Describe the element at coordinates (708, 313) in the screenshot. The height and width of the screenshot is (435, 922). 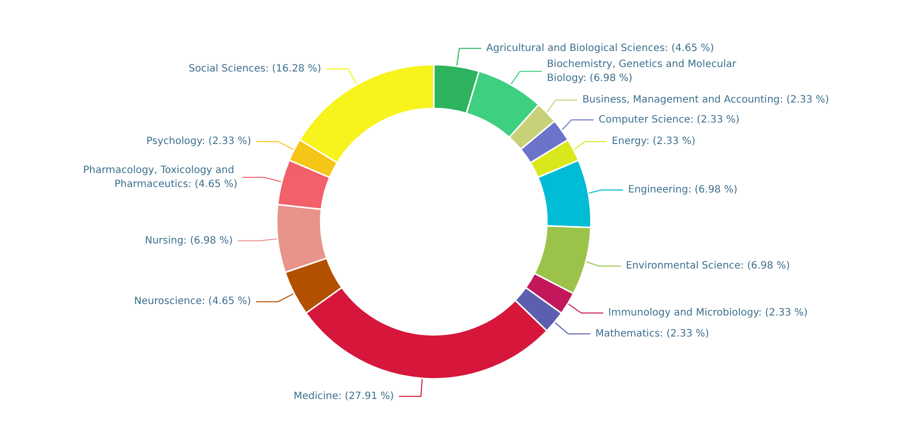
I see `slice-label: Immunology and Microbiology: (2.33 %)` at that location.